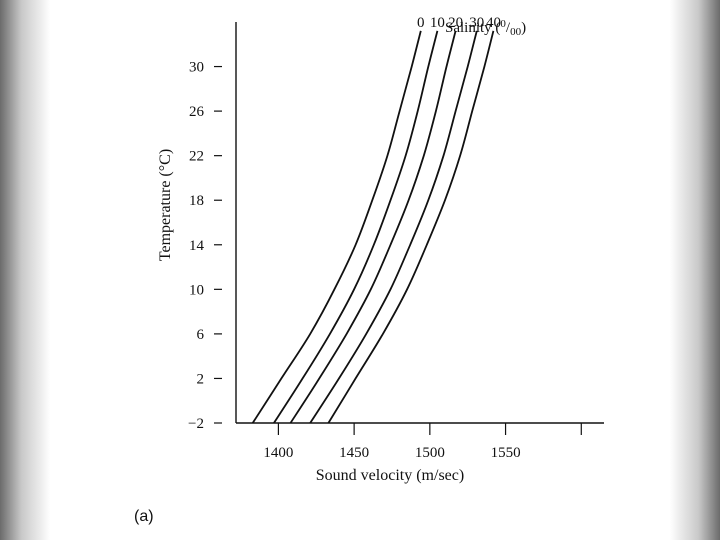  I want to click on legend-title: Salinity (0/00), so click(485, 28).